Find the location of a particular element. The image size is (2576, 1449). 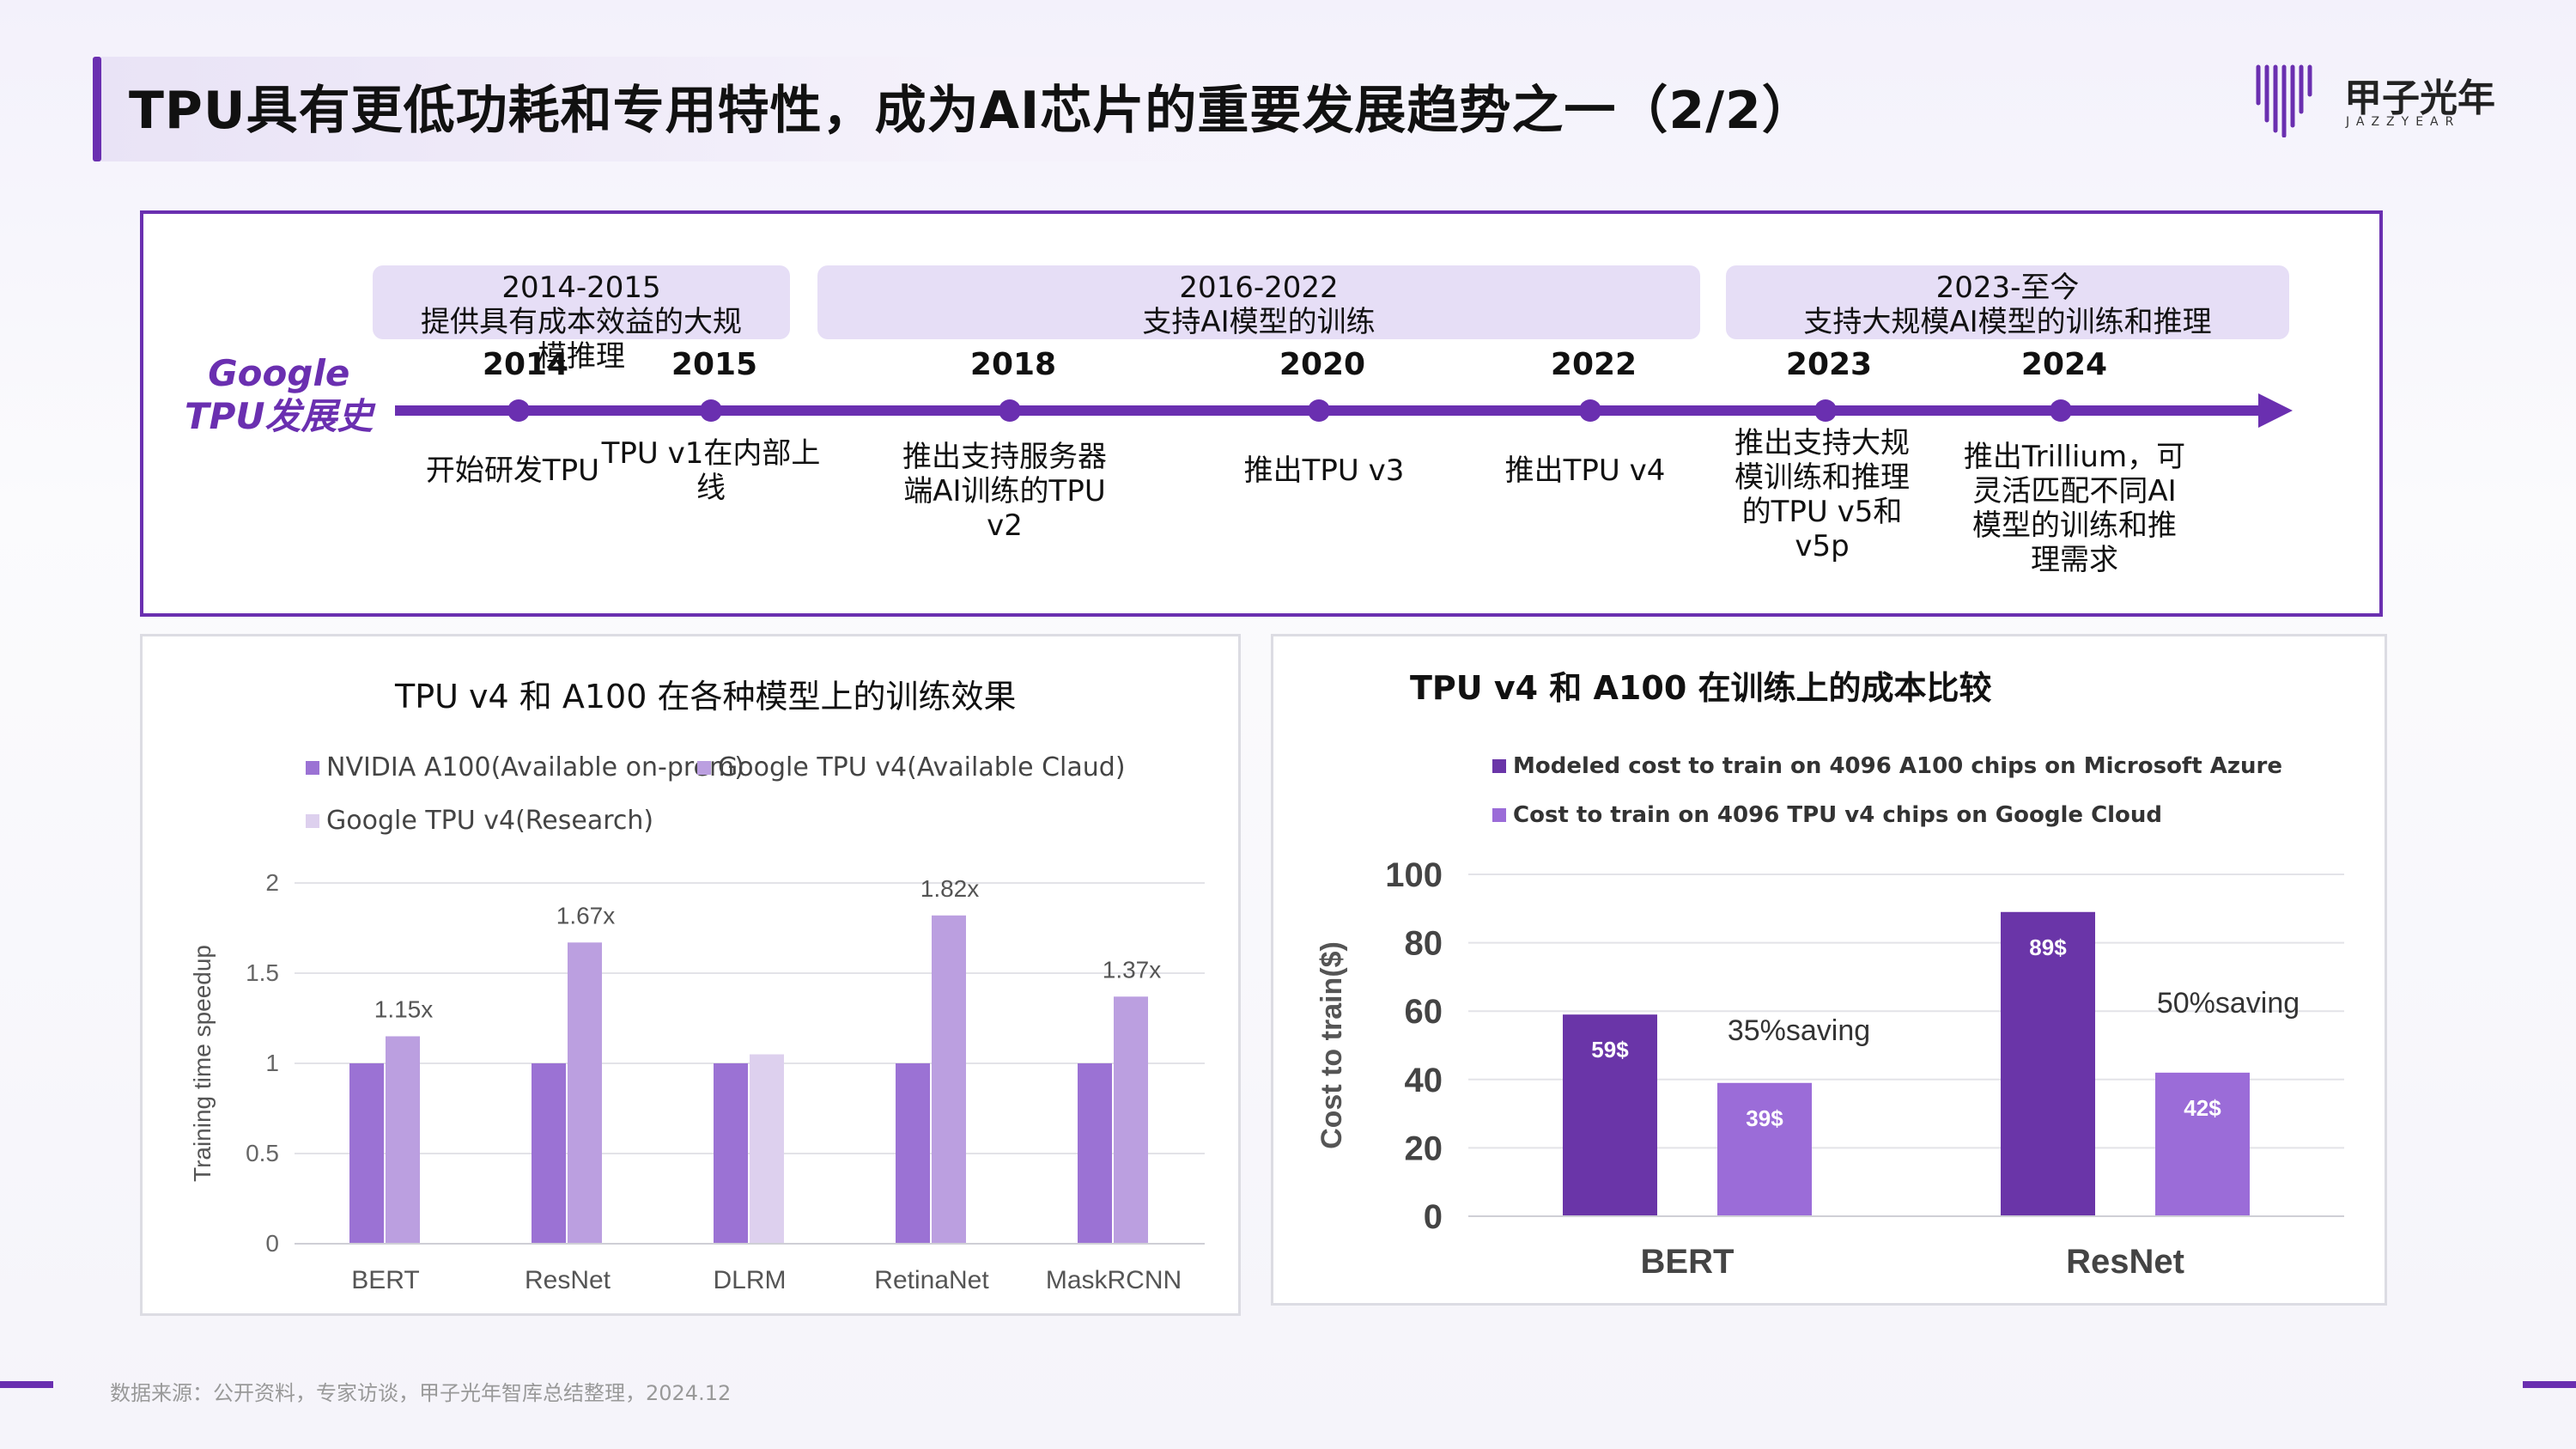

y-tick-label: 1.5 is located at coordinates (262, 972).